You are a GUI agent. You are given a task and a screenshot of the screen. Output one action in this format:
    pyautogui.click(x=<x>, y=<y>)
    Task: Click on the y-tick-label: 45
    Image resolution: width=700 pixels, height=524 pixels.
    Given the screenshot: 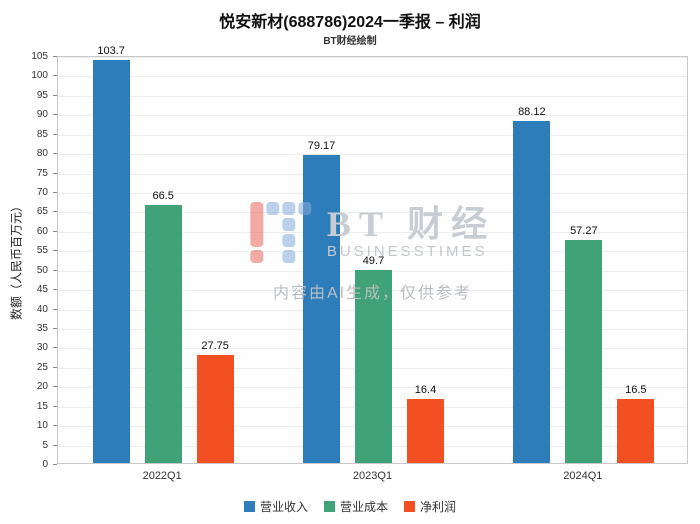 What is the action you would take?
    pyautogui.click(x=42, y=290)
    